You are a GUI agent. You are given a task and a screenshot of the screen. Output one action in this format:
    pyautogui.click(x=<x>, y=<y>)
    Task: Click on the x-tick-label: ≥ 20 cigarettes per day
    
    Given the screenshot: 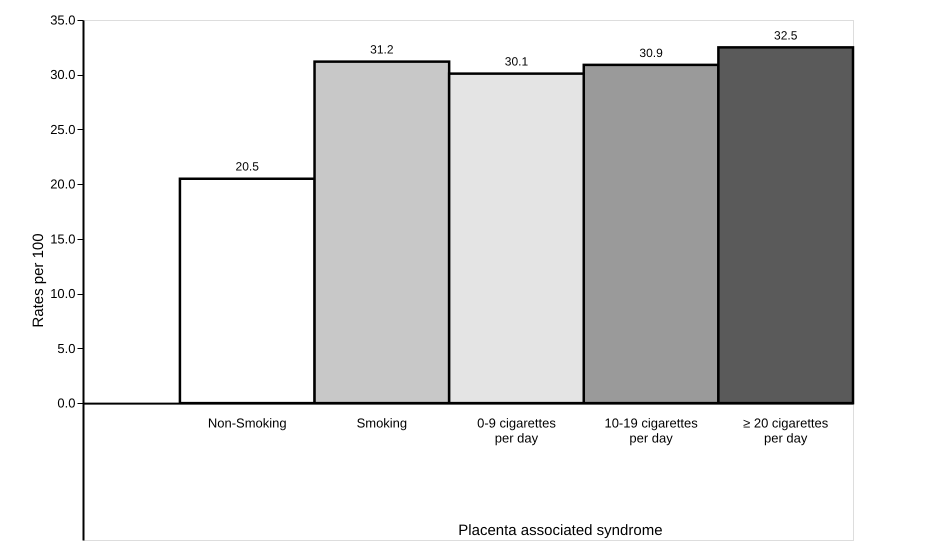 What is the action you would take?
    pyautogui.click(x=786, y=431)
    